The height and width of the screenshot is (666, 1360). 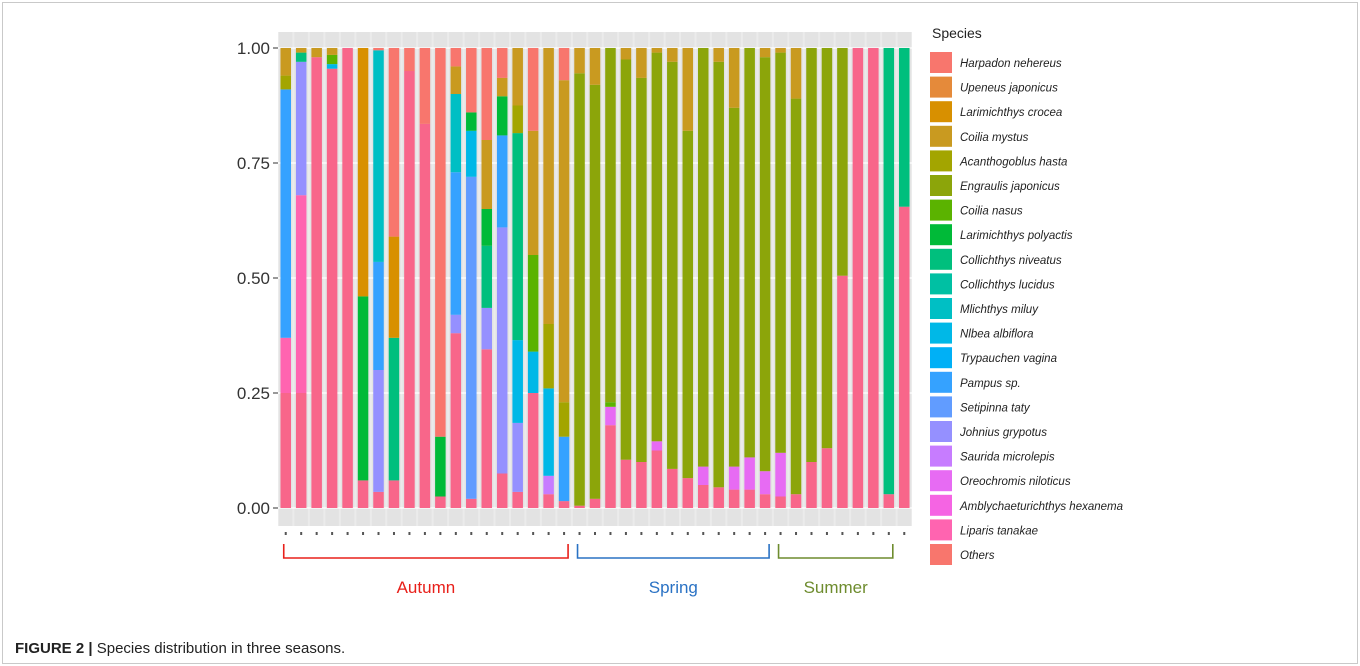 I want to click on legend-label: Others, so click(x=977, y=556).